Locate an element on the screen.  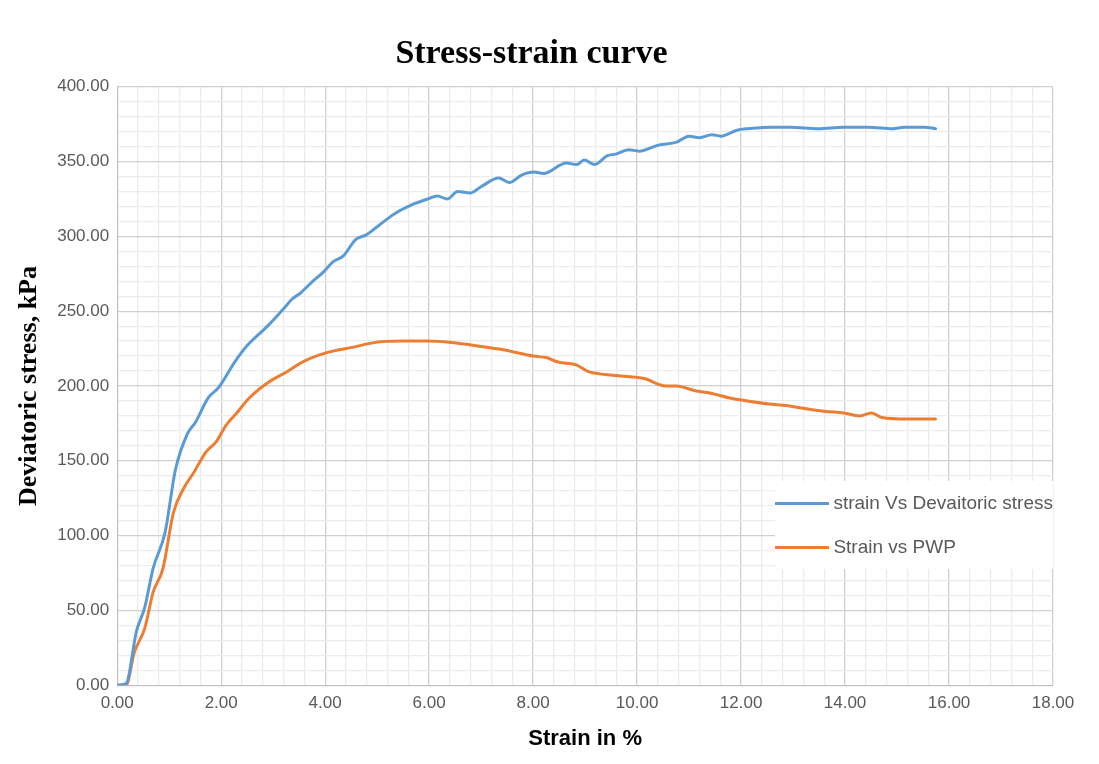
x-tick-label: 4.00 is located at coordinates (325, 703).